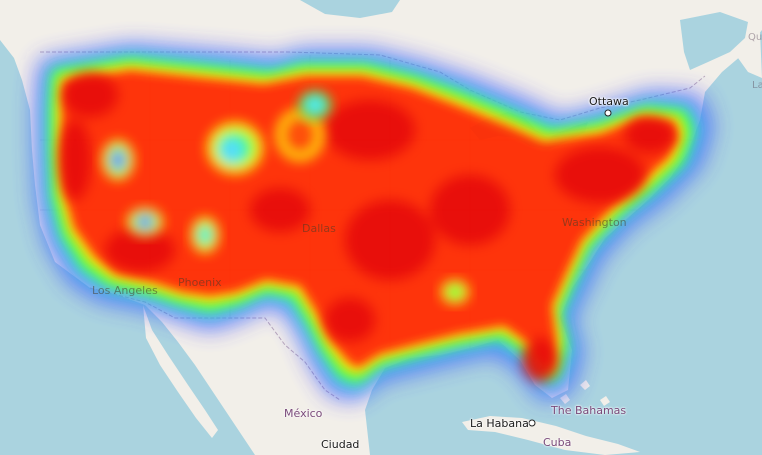 This screenshot has height=455, width=762. Describe the element at coordinates (180, 371) in the screenshot. I see `baja-california-land` at that location.